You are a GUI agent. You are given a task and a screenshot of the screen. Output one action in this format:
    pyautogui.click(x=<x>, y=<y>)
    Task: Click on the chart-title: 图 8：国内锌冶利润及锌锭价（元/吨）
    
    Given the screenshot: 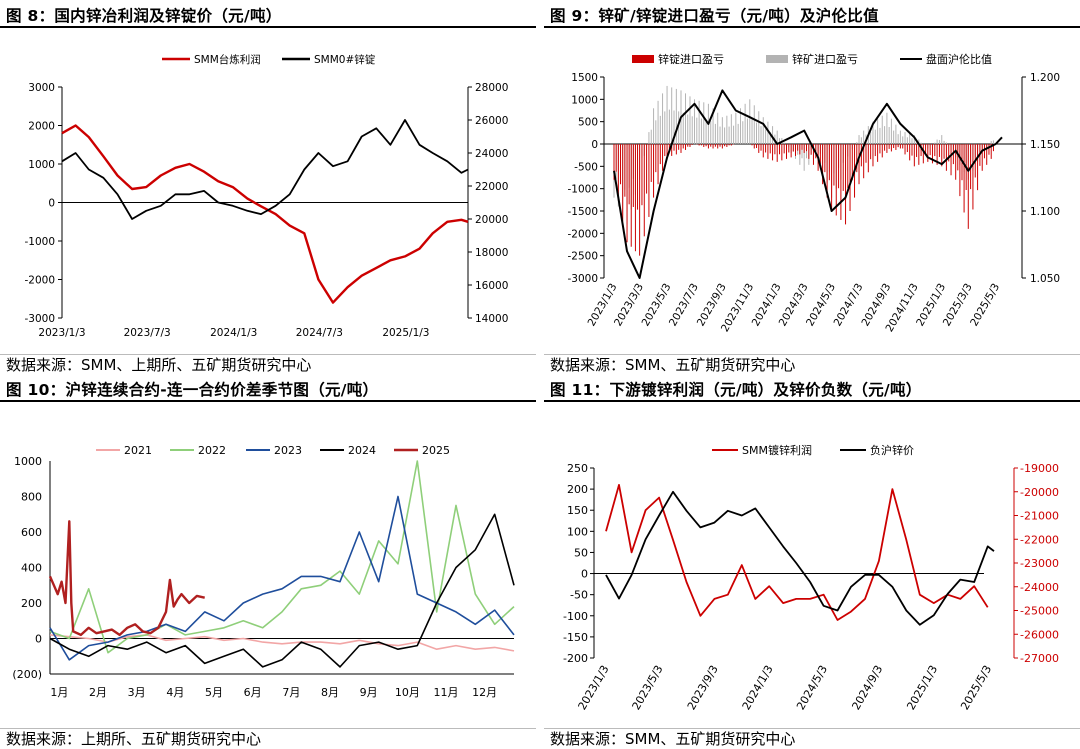 What is the action you would take?
    pyautogui.click(x=144, y=16)
    